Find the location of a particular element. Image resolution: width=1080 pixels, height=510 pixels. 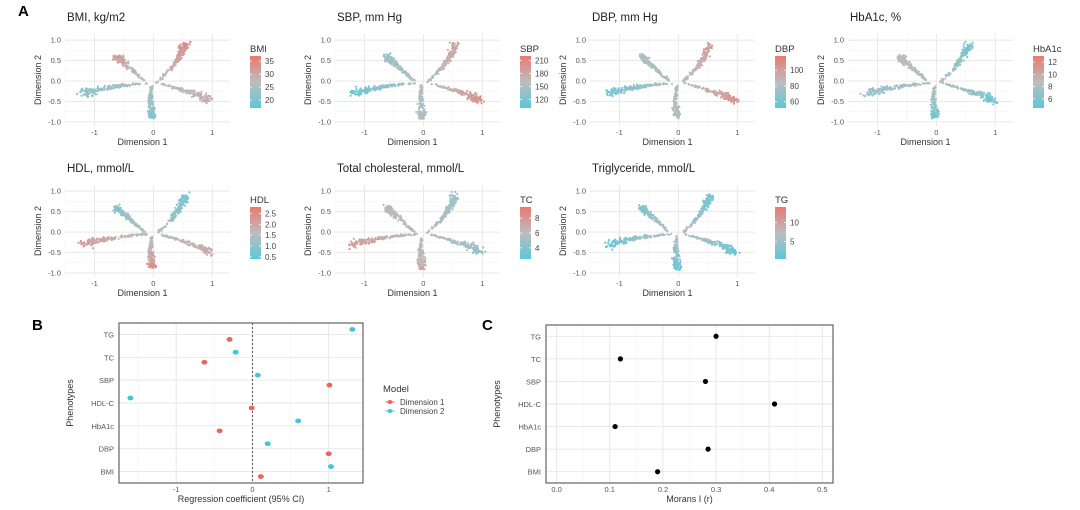

y-tick-label: -0.5 is located at coordinates (54, 252).